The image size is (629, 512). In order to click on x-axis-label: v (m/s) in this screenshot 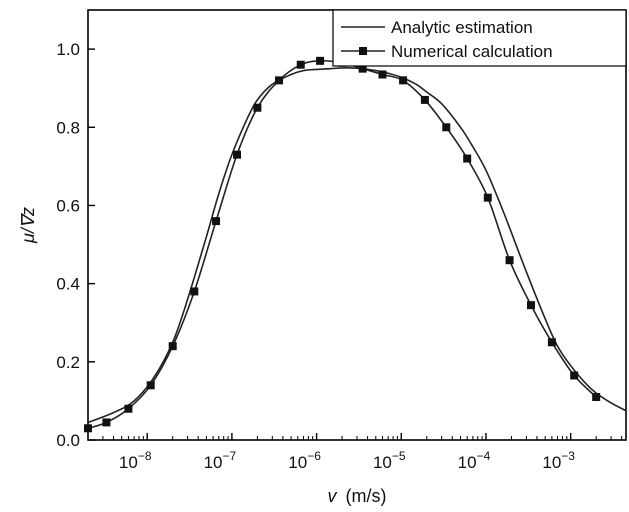, I will do `click(357, 496)`.